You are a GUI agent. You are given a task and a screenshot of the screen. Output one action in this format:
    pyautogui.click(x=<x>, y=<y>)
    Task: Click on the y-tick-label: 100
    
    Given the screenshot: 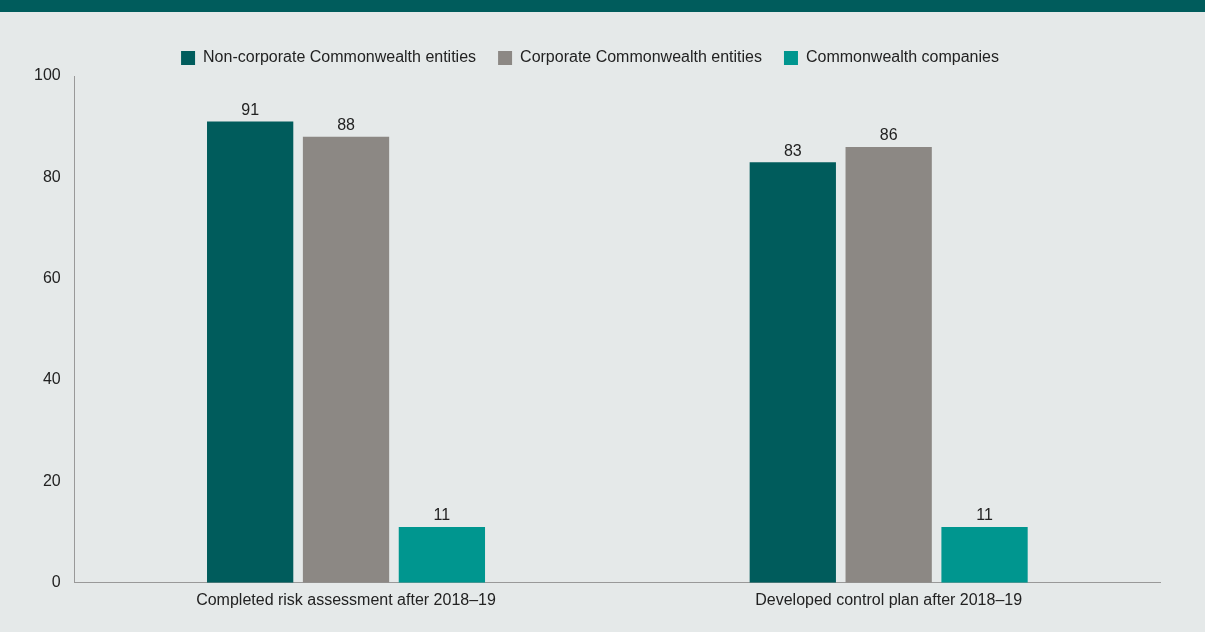 What is the action you would take?
    pyautogui.click(x=47, y=75)
    